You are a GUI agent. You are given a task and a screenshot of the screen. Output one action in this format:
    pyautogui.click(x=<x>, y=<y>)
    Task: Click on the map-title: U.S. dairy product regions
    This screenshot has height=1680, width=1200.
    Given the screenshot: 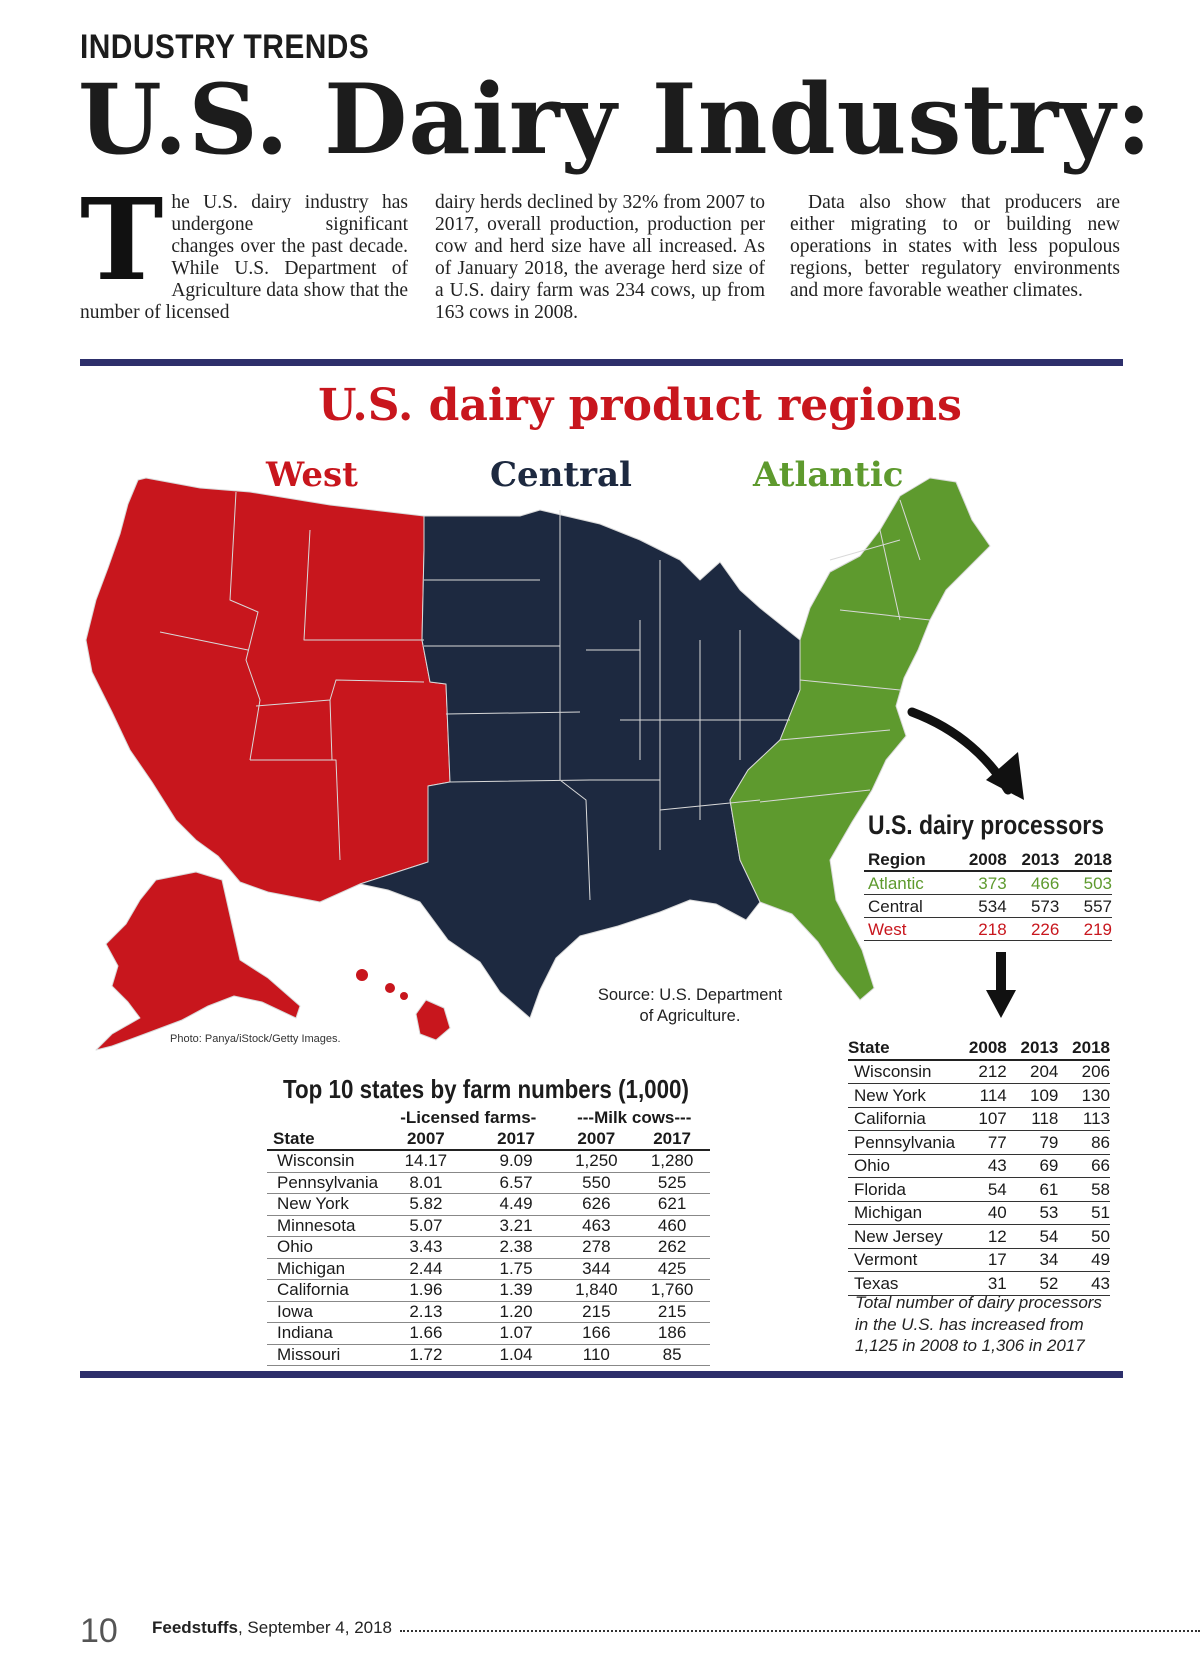 What is the action you would take?
    pyautogui.click(x=640, y=405)
    